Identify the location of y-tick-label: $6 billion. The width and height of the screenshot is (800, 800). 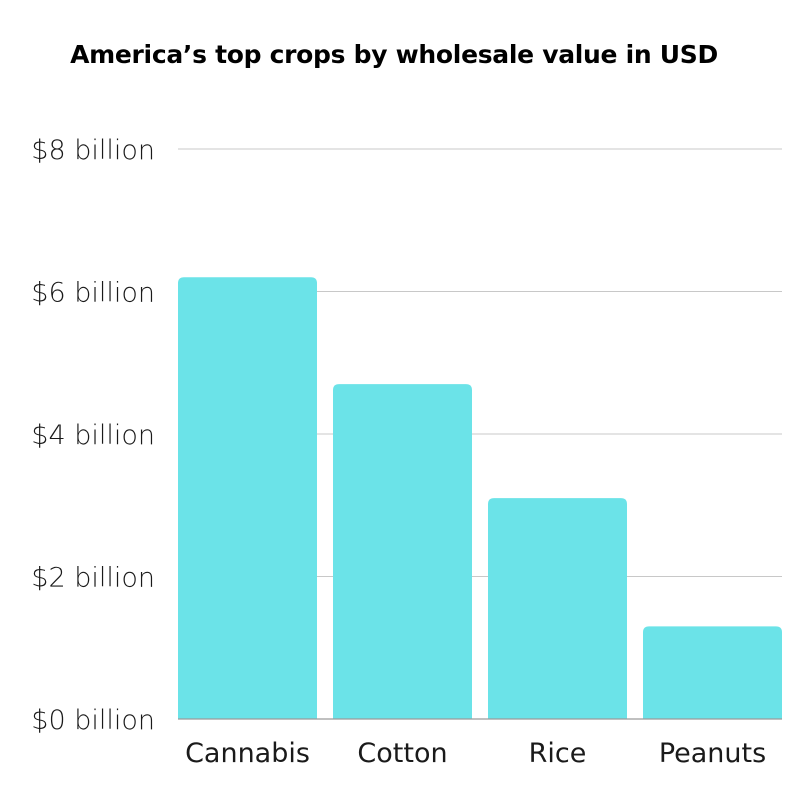
(93, 293).